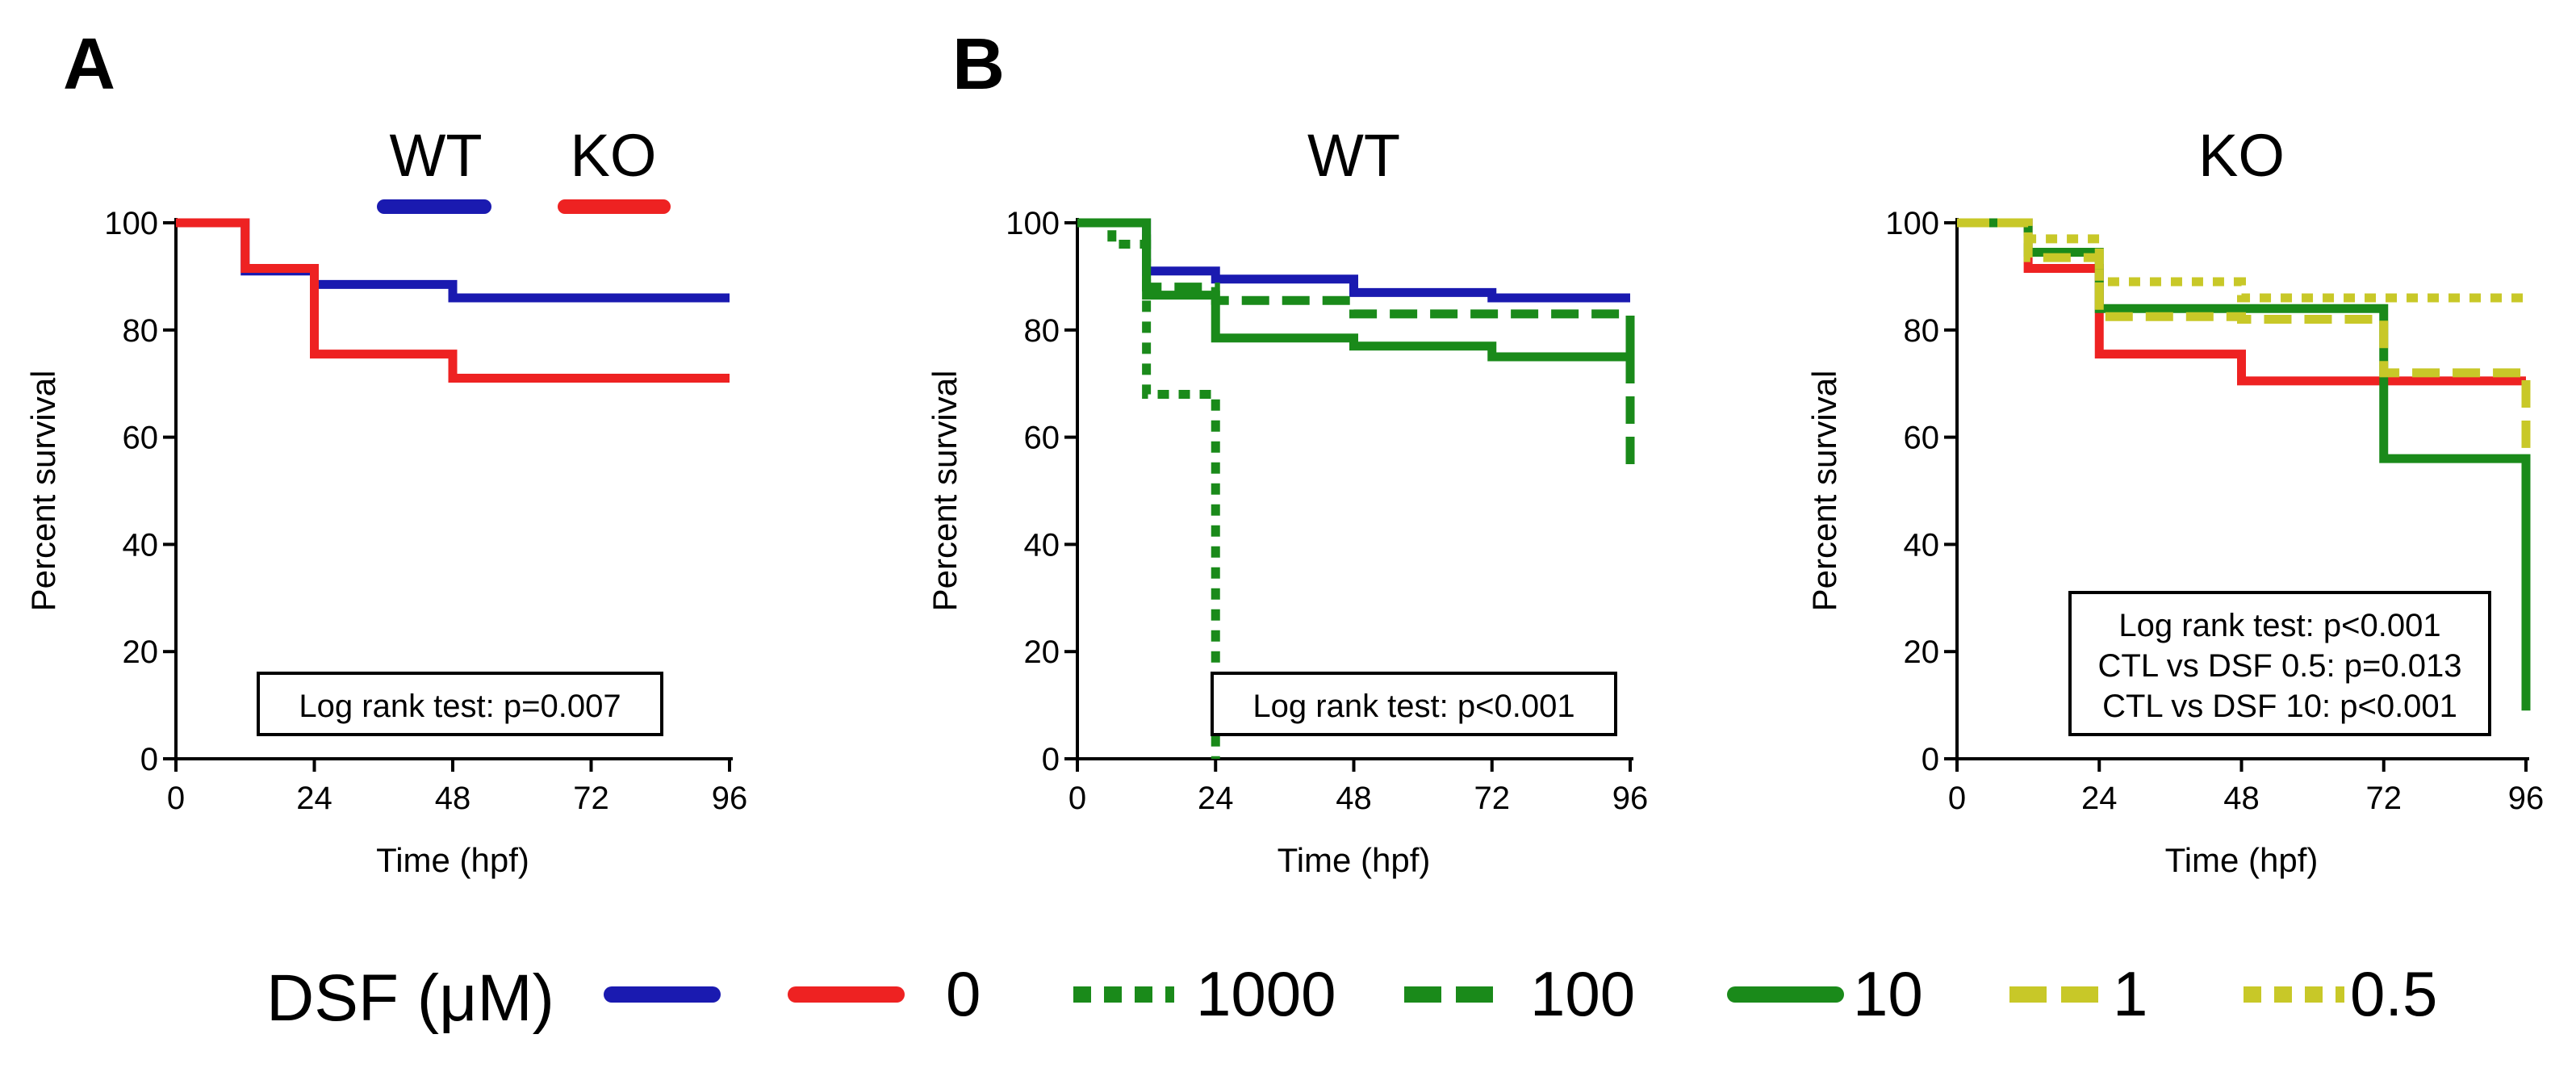 This screenshot has height=1072, width=2576. Describe the element at coordinates (614, 155) in the screenshot. I see `legend-ko-label: KO` at that location.